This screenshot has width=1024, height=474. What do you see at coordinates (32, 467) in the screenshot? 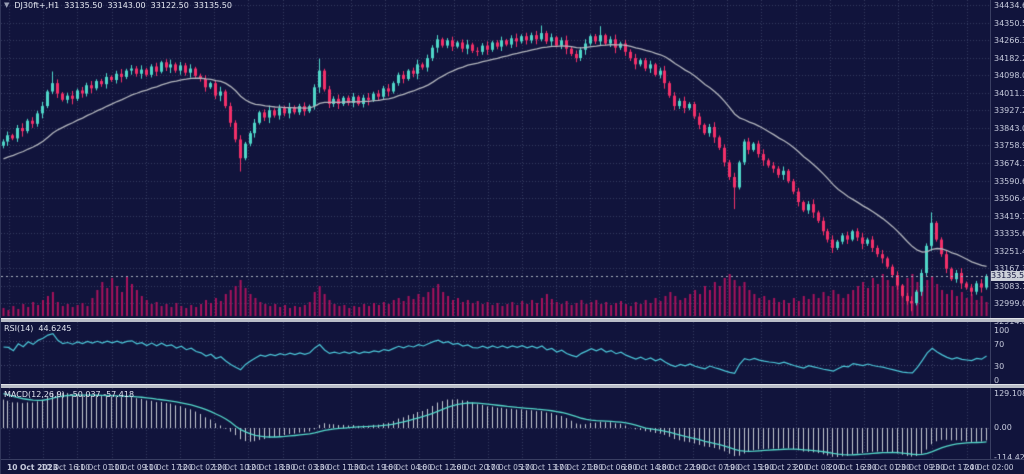
I see `time-axis-label: 10 Oct 2023` at bounding box center [32, 467].